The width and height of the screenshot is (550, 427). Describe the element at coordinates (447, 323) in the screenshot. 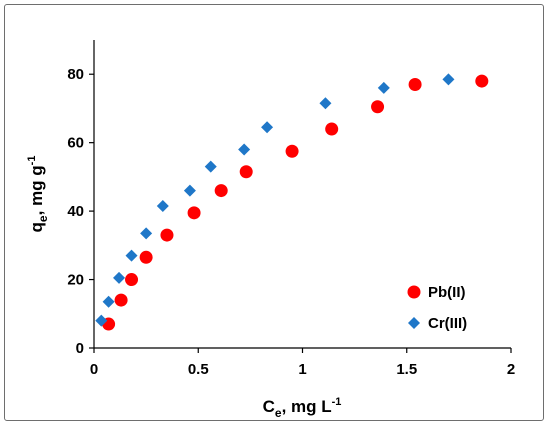

I see `legend-label-cr-iii: Cr(III)` at that location.